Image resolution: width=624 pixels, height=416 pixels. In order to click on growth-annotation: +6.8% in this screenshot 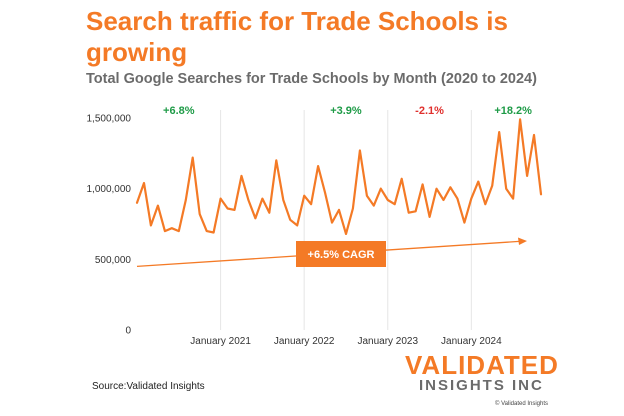, I will do `click(179, 111)`.